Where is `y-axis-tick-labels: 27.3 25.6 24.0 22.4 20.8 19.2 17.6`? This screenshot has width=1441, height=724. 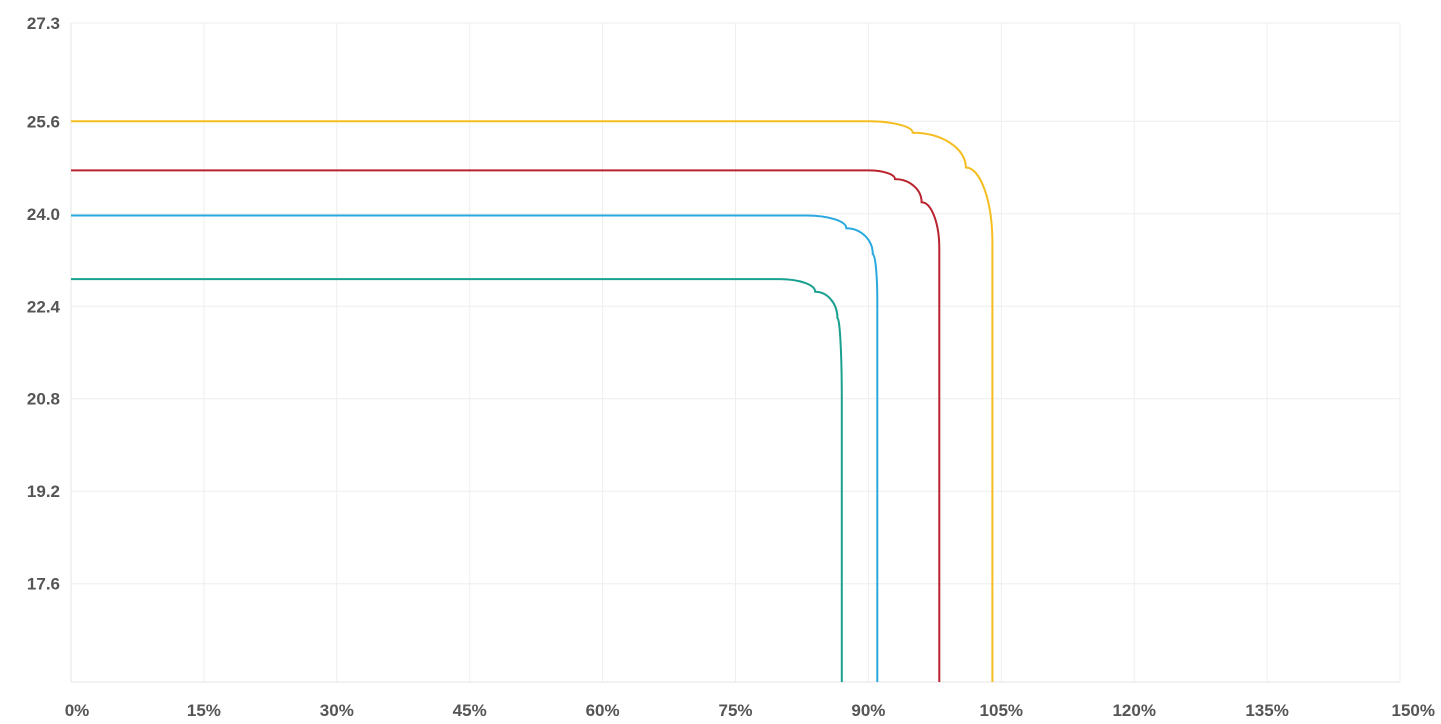 y-axis-tick-labels: 27.3 25.6 24.0 22.4 20.8 19.2 17.6 is located at coordinates (44, 304).